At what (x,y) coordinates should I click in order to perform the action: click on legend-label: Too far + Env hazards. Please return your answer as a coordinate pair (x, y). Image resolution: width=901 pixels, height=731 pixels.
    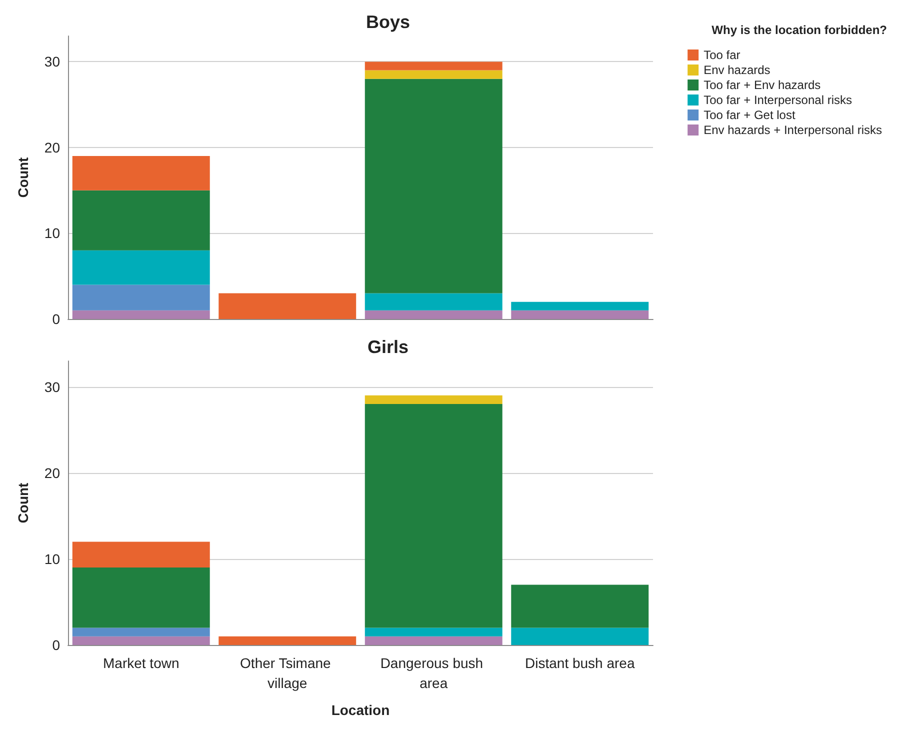
    Looking at the image, I should click on (762, 85).